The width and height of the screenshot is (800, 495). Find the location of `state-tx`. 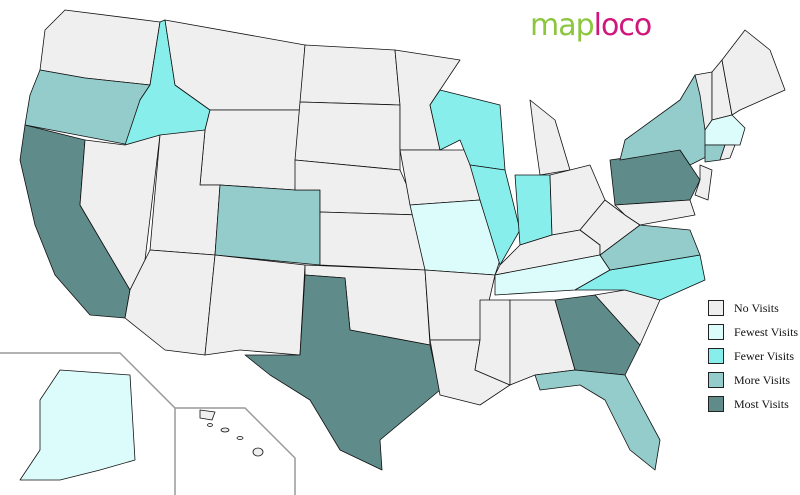

state-tx is located at coordinates (342, 372).